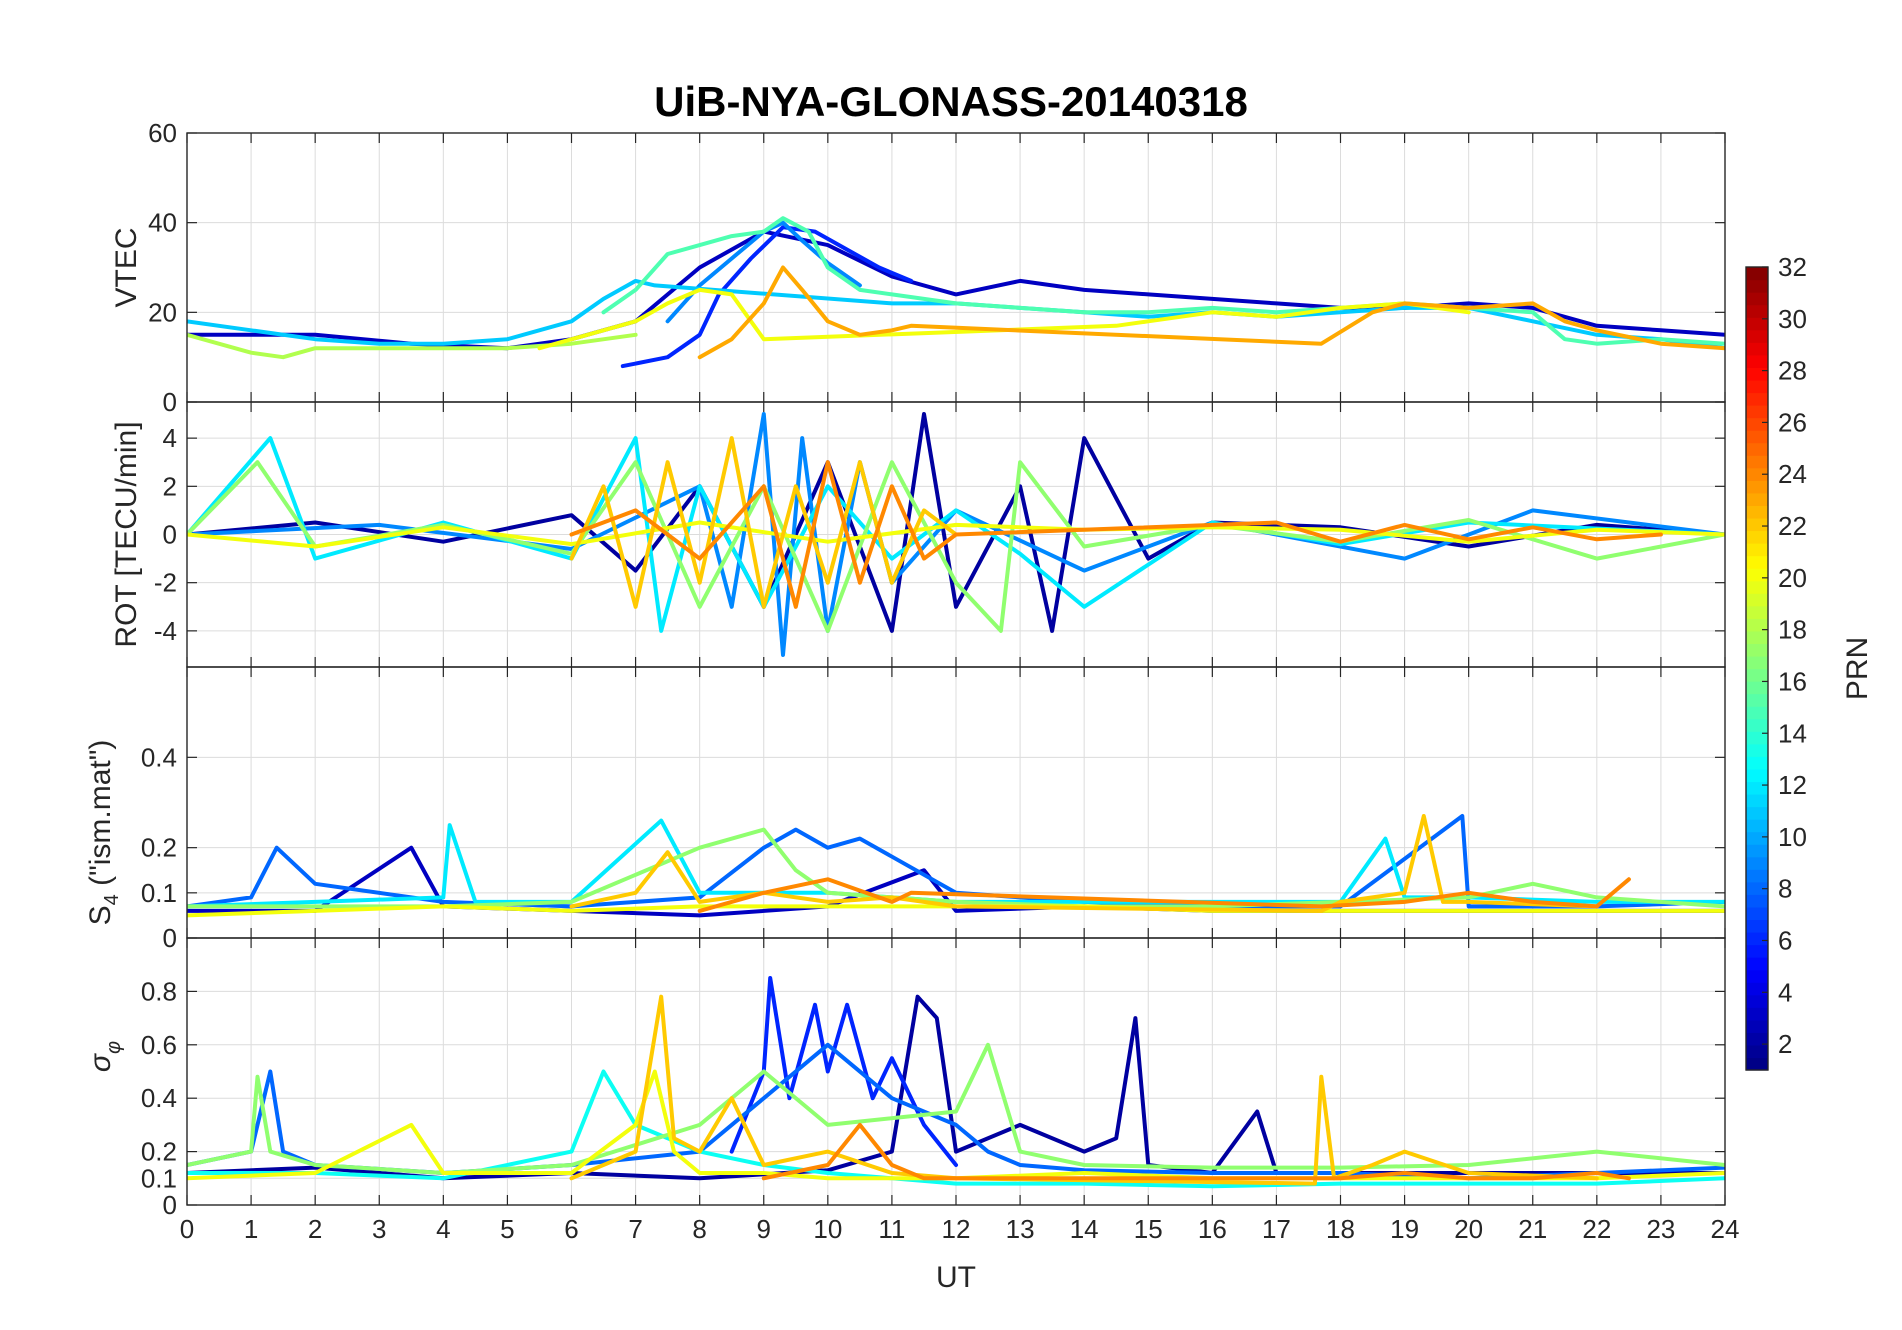 The image size is (1902, 1330). I want to click on x-tick-label: 5, so click(507, 1229).